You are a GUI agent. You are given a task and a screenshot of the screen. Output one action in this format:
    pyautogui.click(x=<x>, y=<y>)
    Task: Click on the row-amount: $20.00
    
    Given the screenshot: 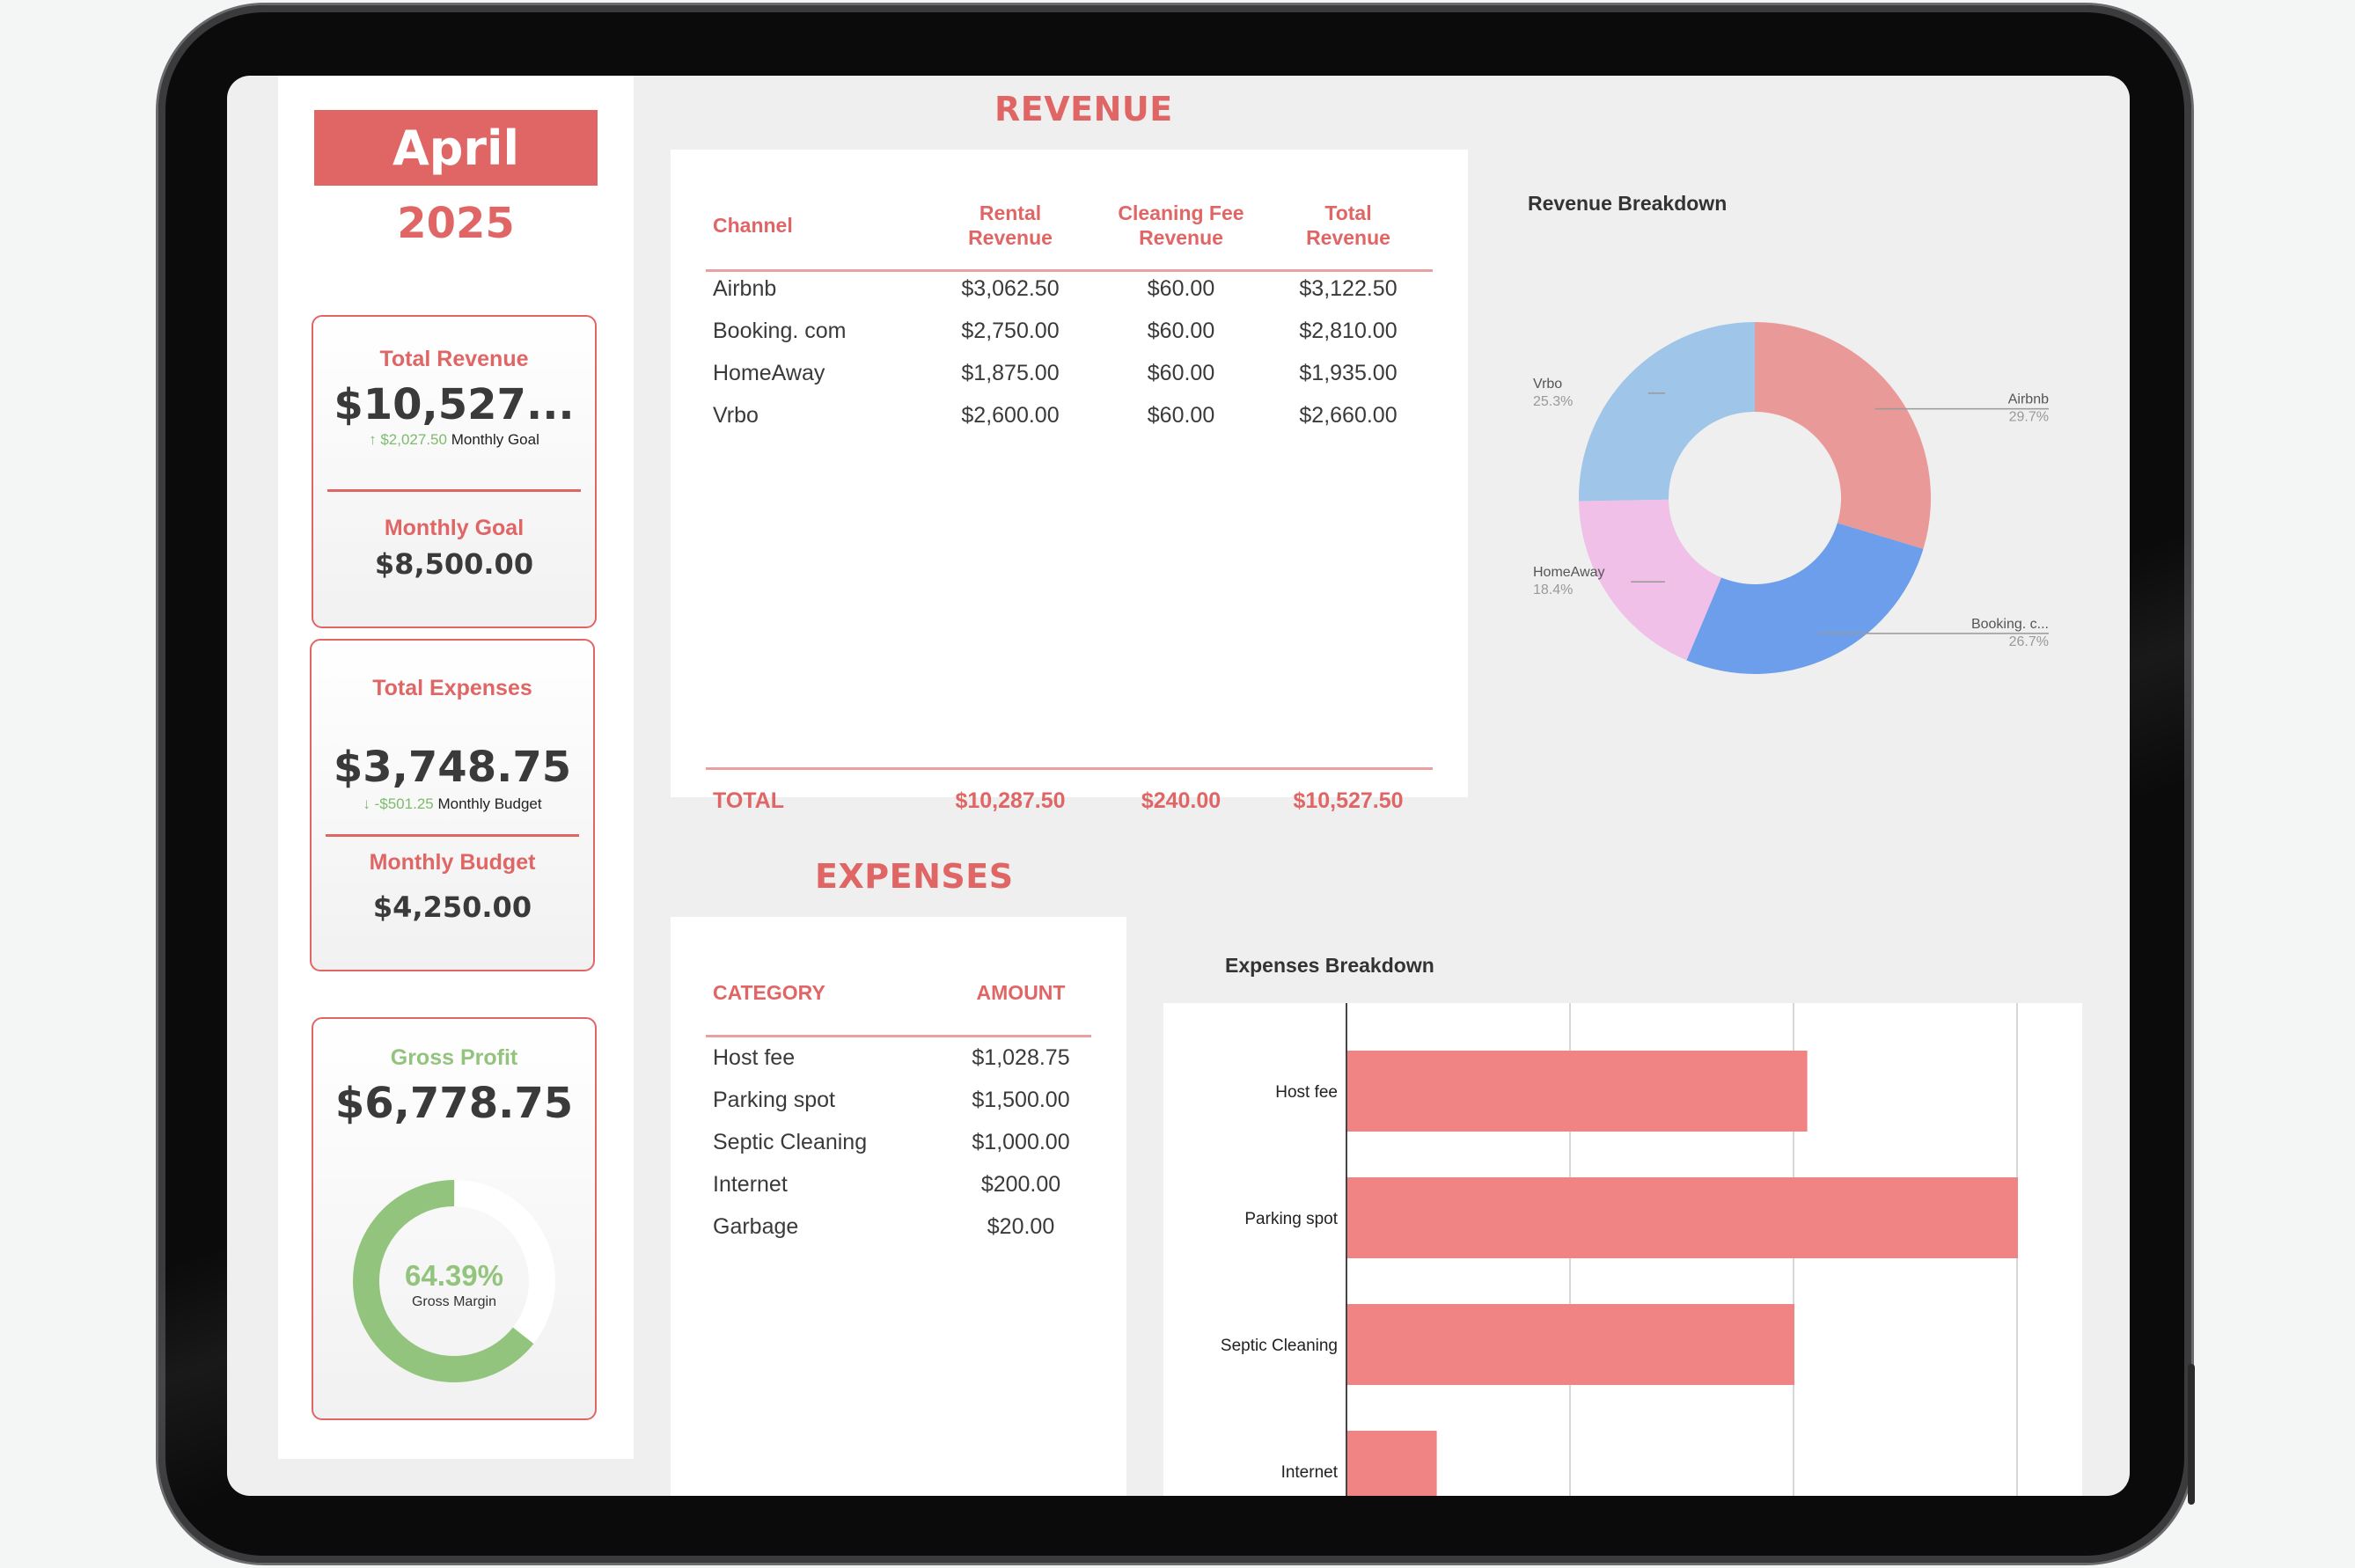 What is the action you would take?
    pyautogui.click(x=1021, y=1226)
    